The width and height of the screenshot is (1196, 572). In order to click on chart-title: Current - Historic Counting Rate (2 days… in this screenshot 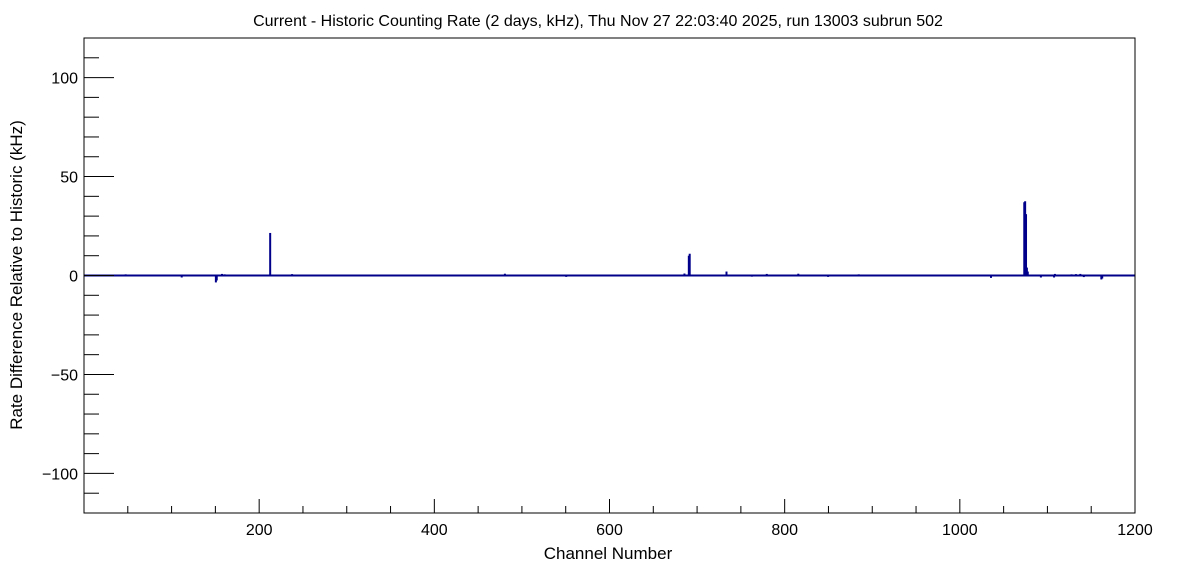, I will do `click(598, 21)`.